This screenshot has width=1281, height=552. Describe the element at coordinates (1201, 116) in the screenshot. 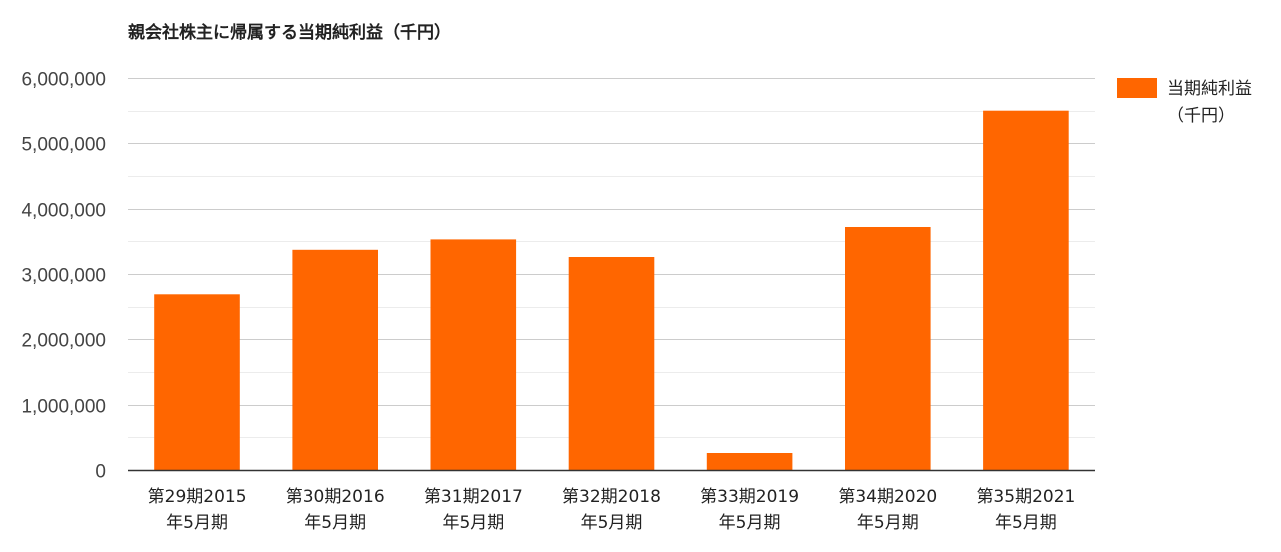

I see `legend-label-line-2: （千円）` at that location.